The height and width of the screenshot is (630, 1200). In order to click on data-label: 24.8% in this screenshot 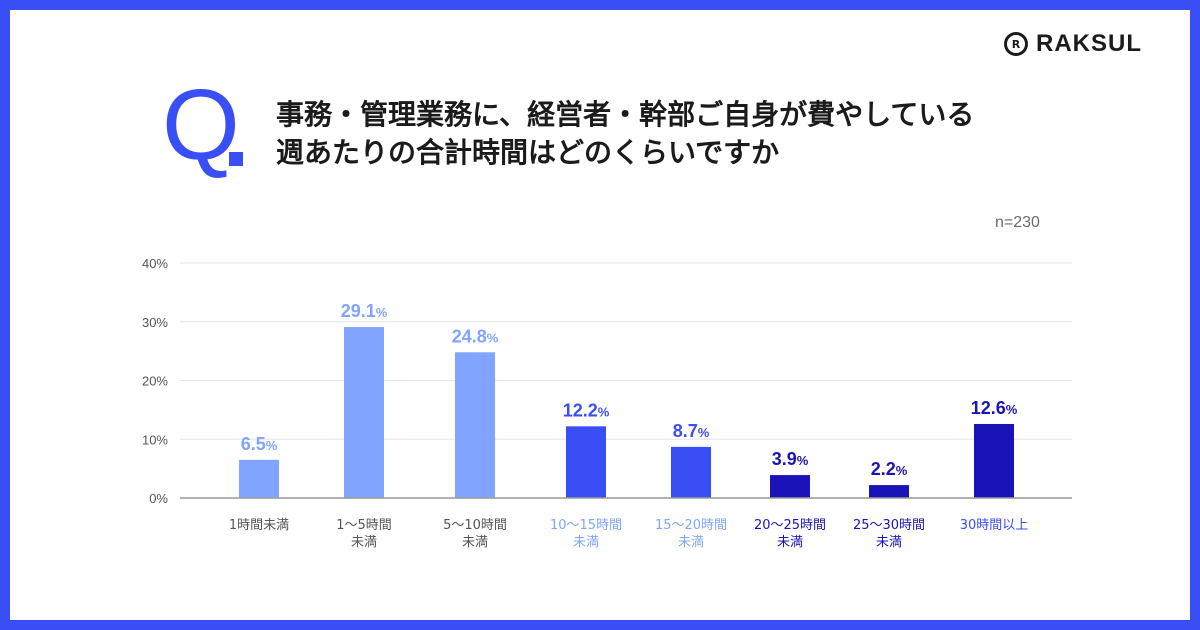, I will do `click(475, 336)`.